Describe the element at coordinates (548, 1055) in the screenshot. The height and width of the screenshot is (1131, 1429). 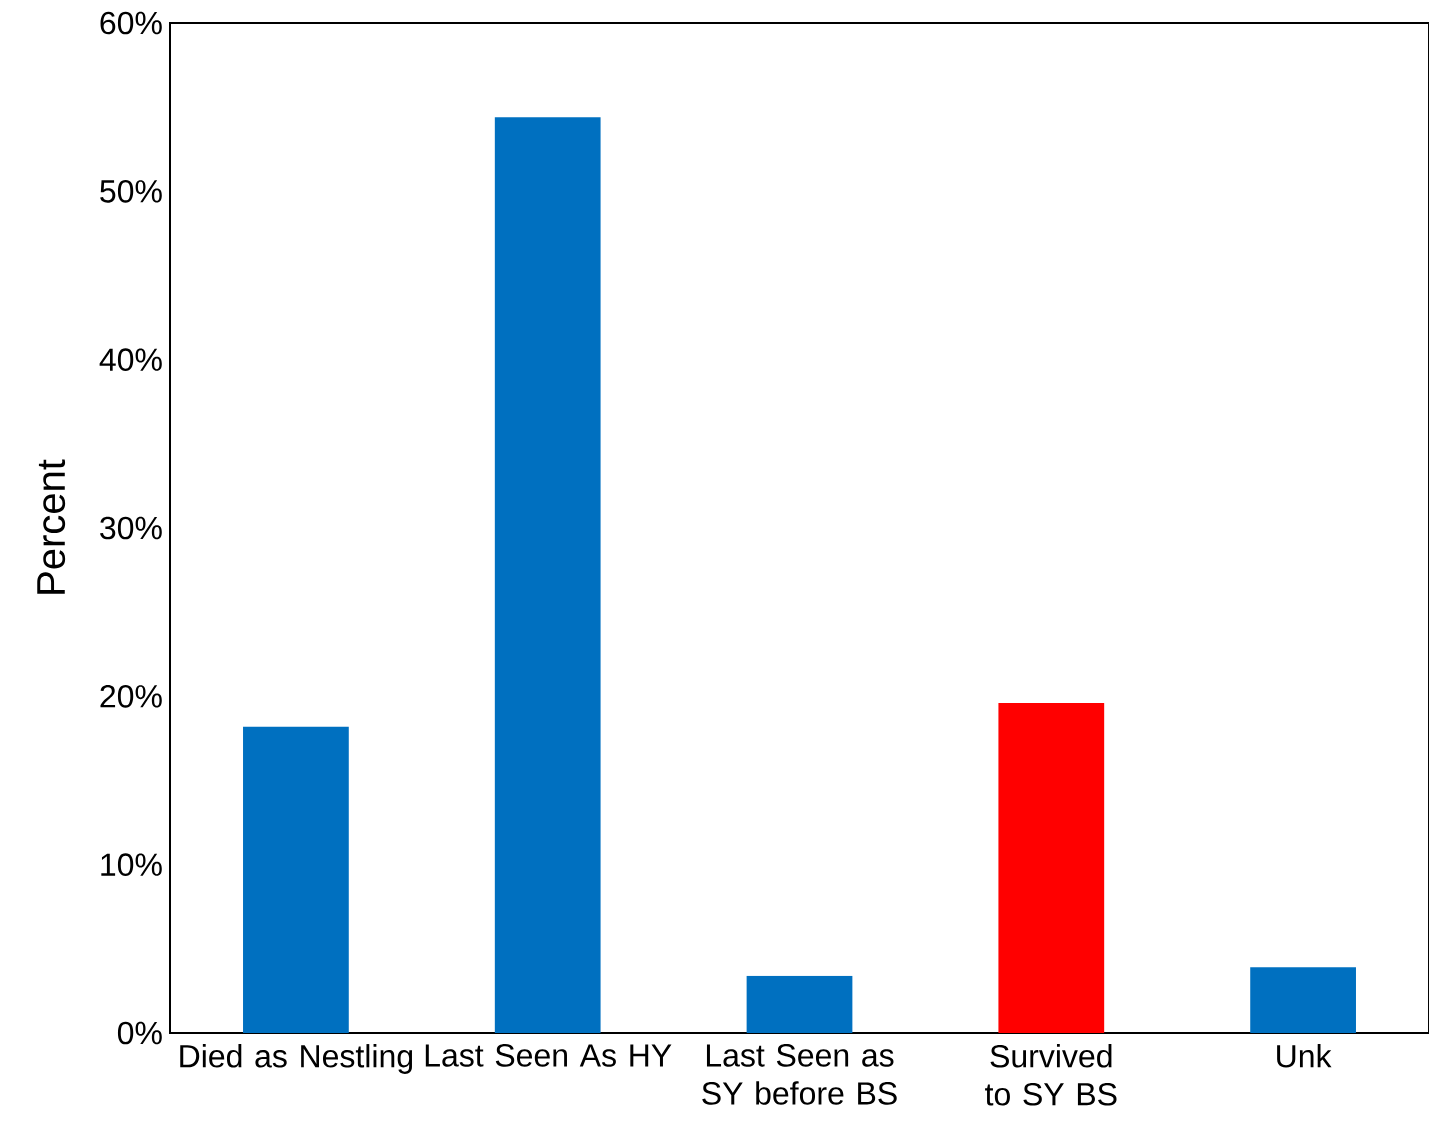
I see `x-tick-label: Last Seen As HY` at that location.